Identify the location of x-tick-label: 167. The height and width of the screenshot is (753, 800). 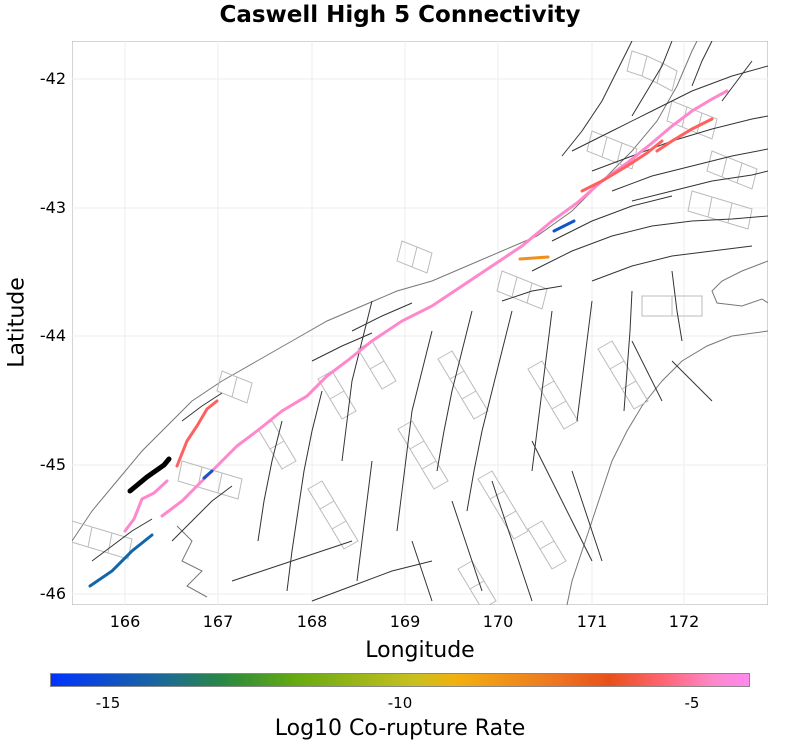
(218, 621).